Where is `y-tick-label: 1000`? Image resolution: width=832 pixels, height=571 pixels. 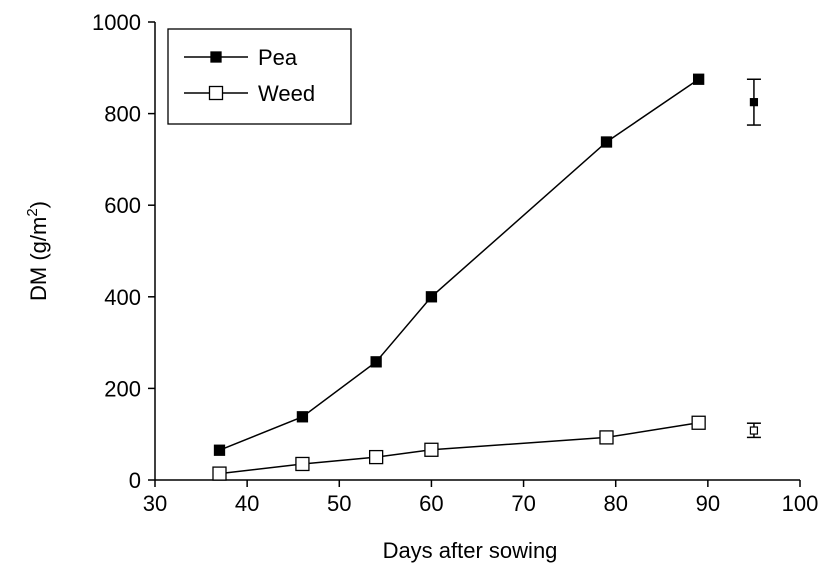
y-tick-label: 1000 is located at coordinates (116, 22).